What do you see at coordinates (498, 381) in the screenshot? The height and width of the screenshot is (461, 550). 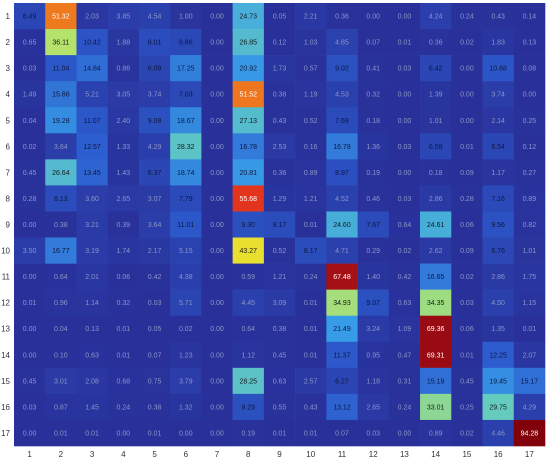 I see `heatmap-cell-r15-c16` at bounding box center [498, 381].